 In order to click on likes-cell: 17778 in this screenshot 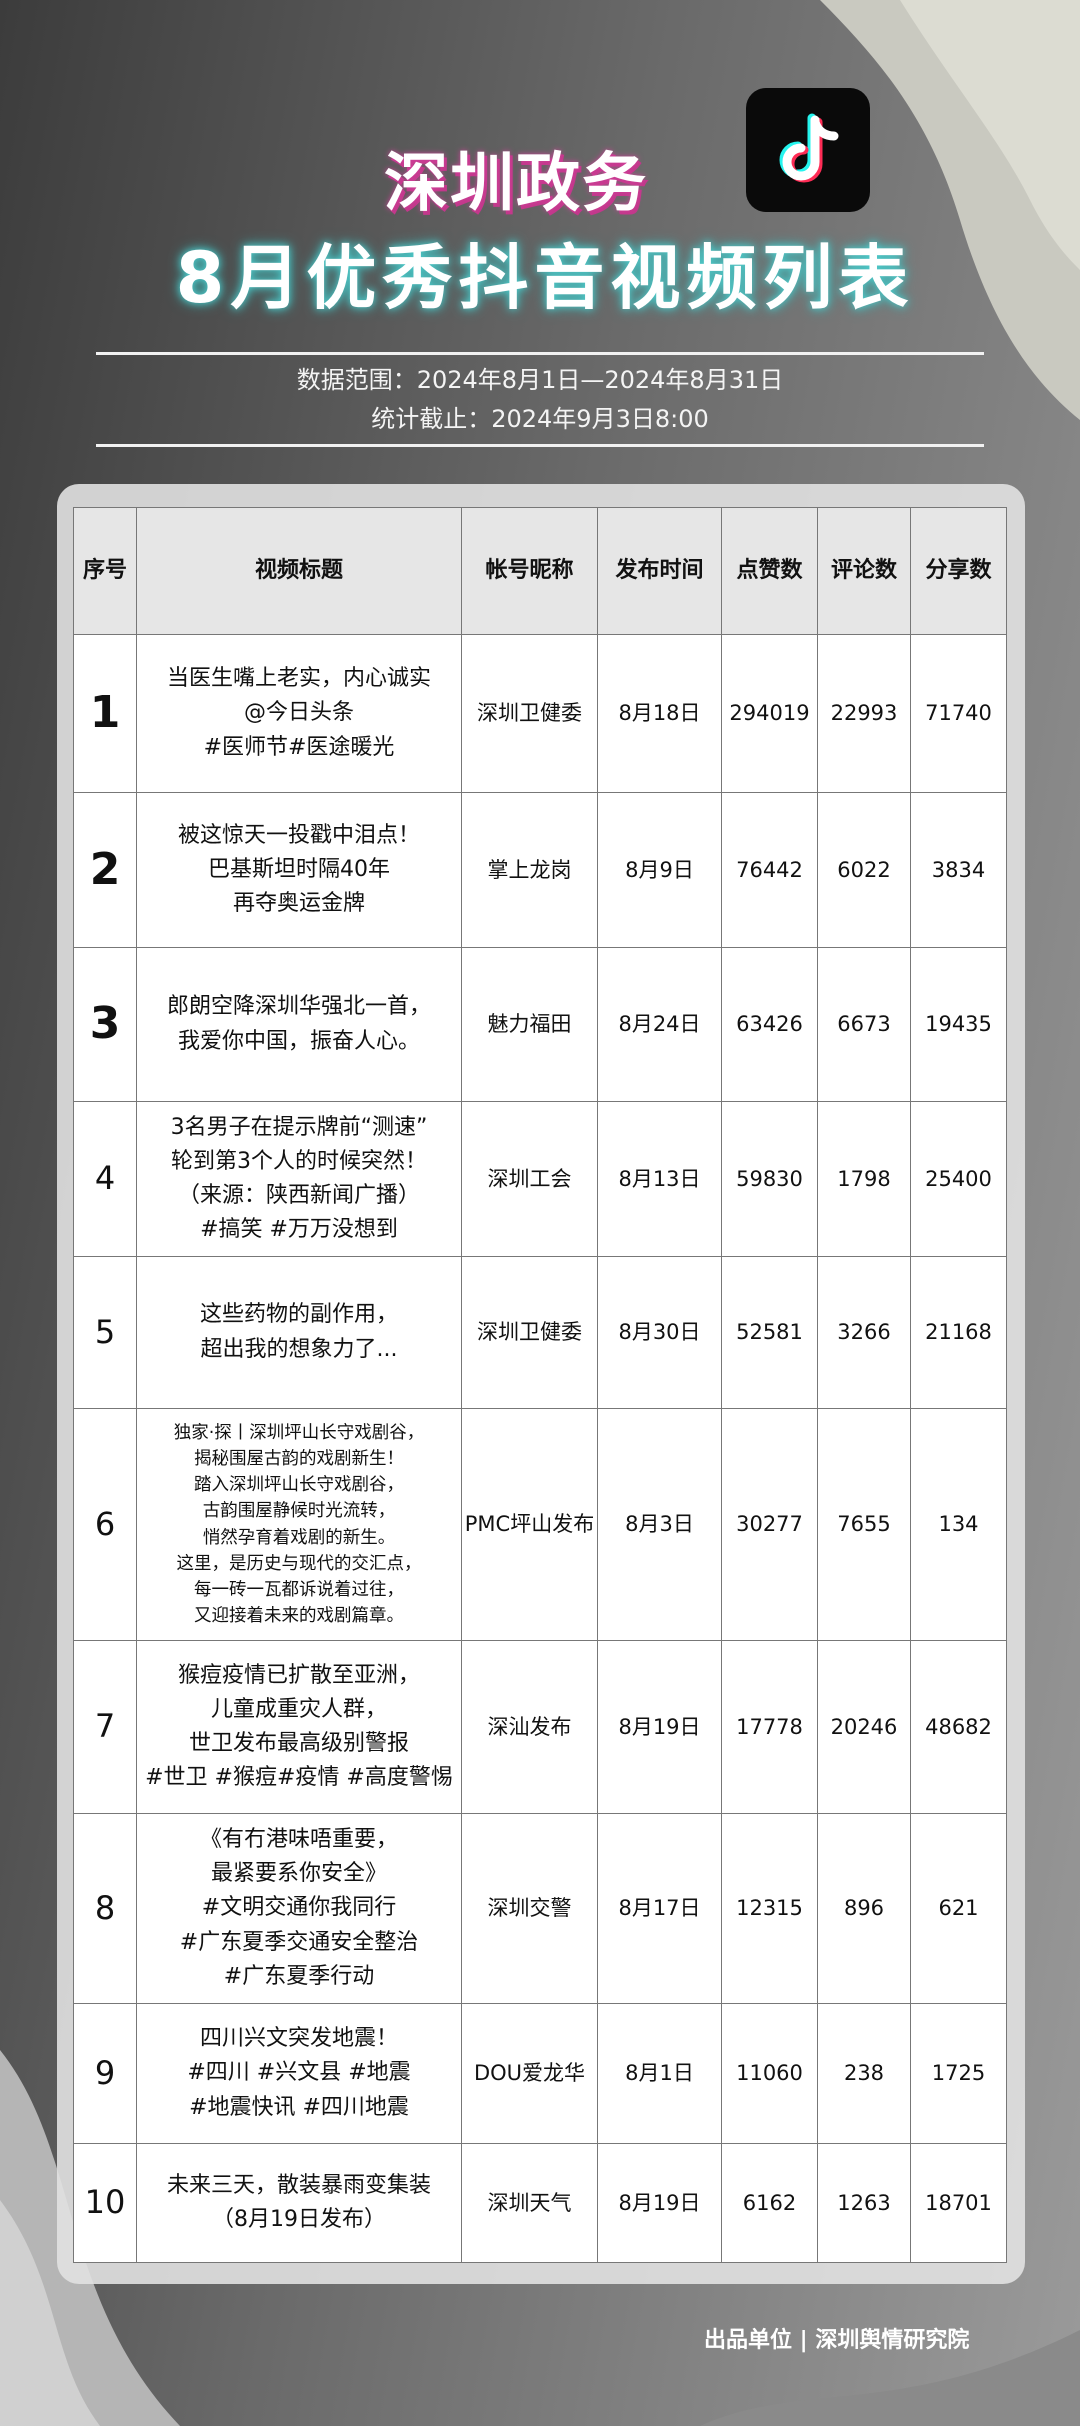, I will do `click(769, 1727)`.